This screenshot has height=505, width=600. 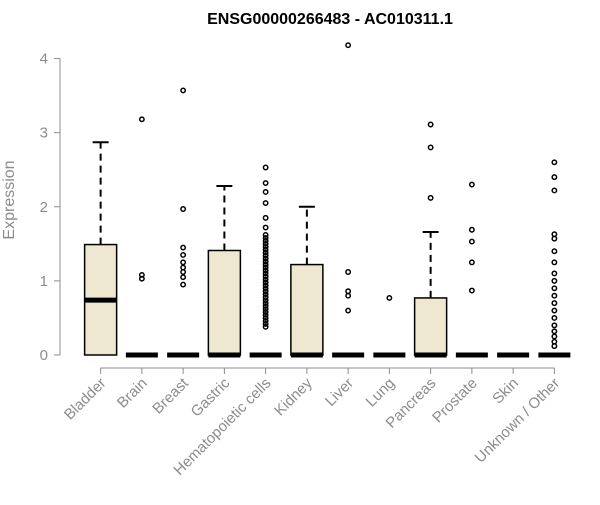 I want to click on y-tick-label-1: 1, so click(x=44, y=281).